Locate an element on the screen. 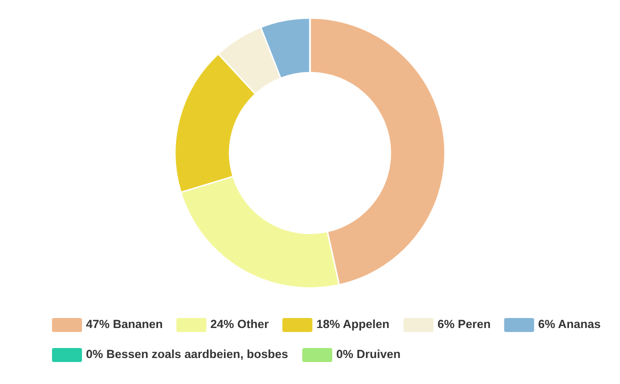  legend-label: 0% Druiven is located at coordinates (368, 353).